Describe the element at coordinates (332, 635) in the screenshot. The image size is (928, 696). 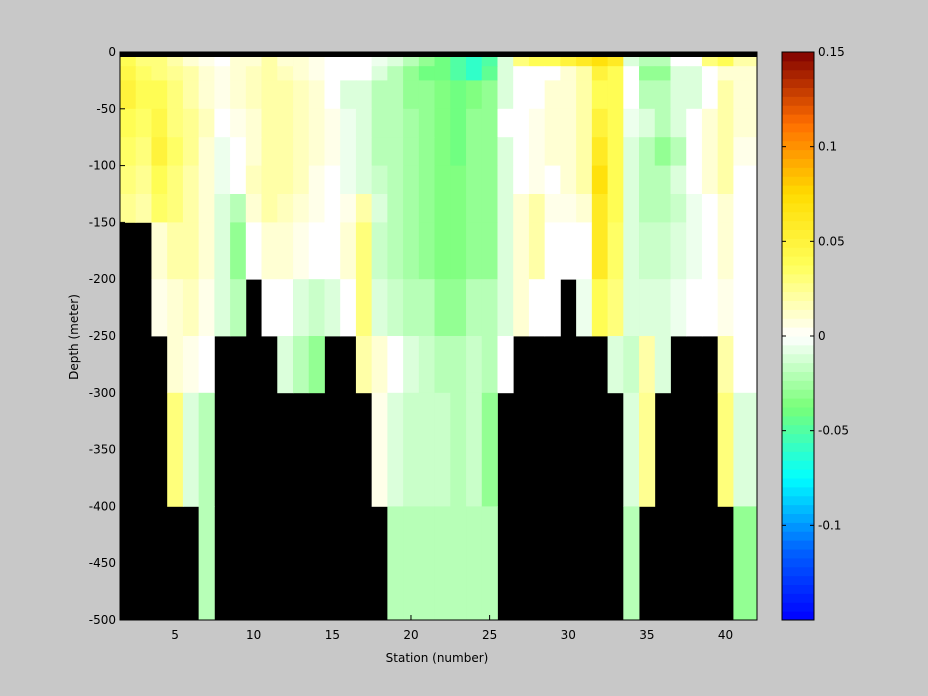
I see `x-tick-label: 15` at that location.